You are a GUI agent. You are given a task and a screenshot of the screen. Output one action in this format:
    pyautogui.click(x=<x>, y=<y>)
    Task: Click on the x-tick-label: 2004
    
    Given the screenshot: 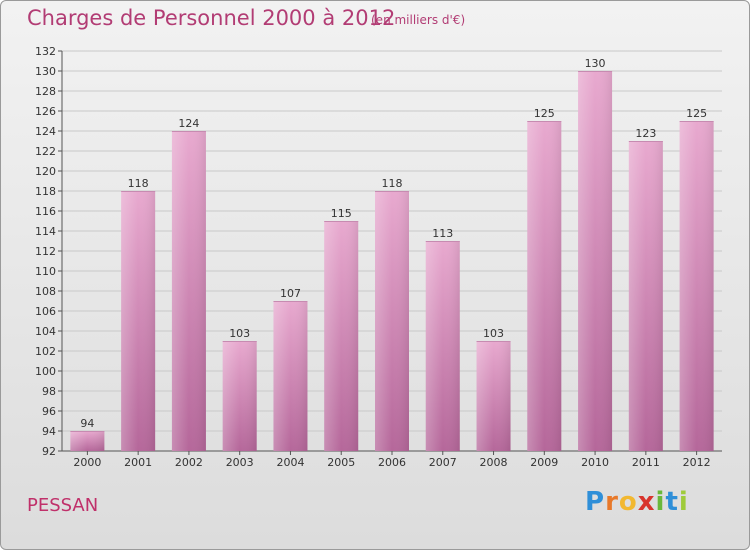 What is the action you would take?
    pyautogui.click(x=290, y=462)
    